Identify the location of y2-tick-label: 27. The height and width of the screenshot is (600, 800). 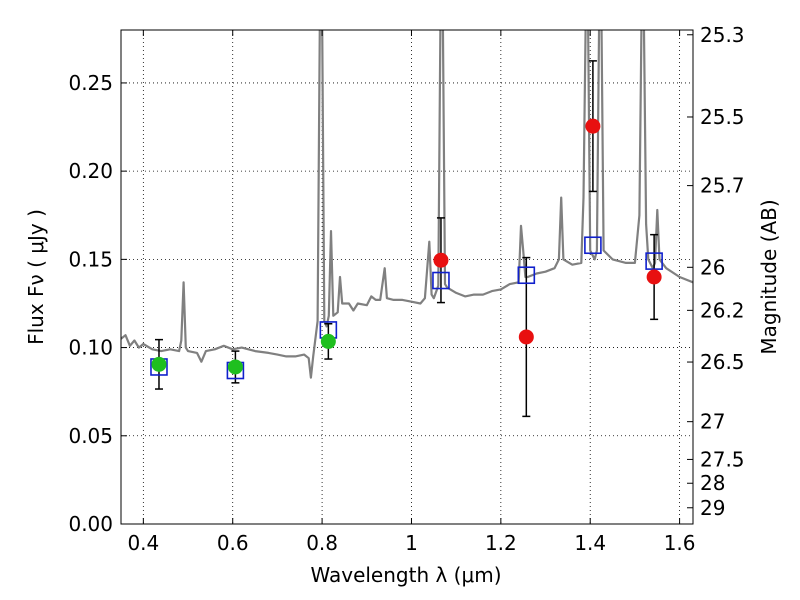
(712, 422).